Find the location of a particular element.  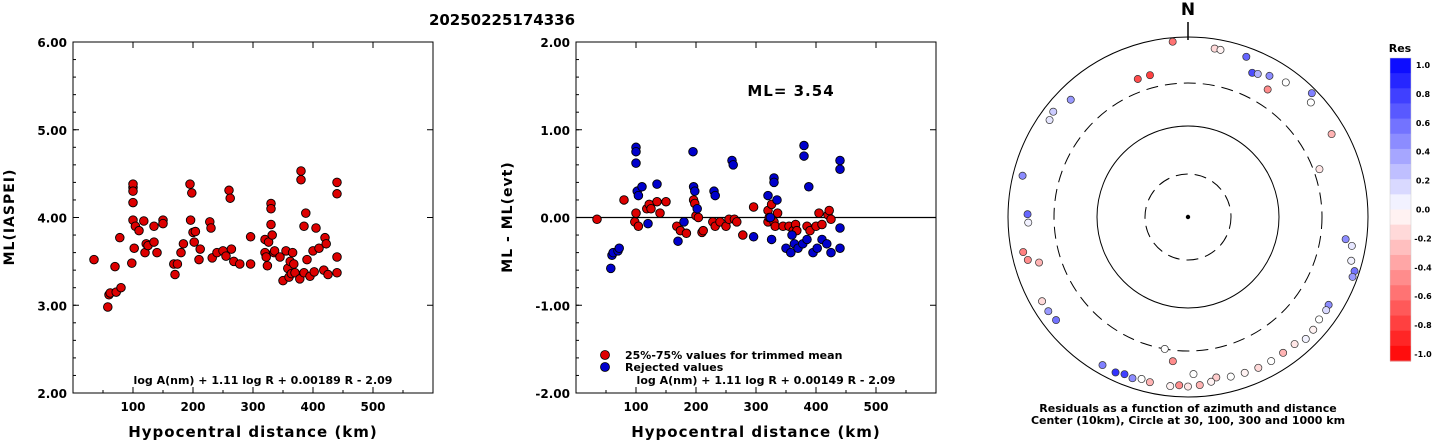

residual-chart-y-tick-label: 2.00 is located at coordinates (555, 43).